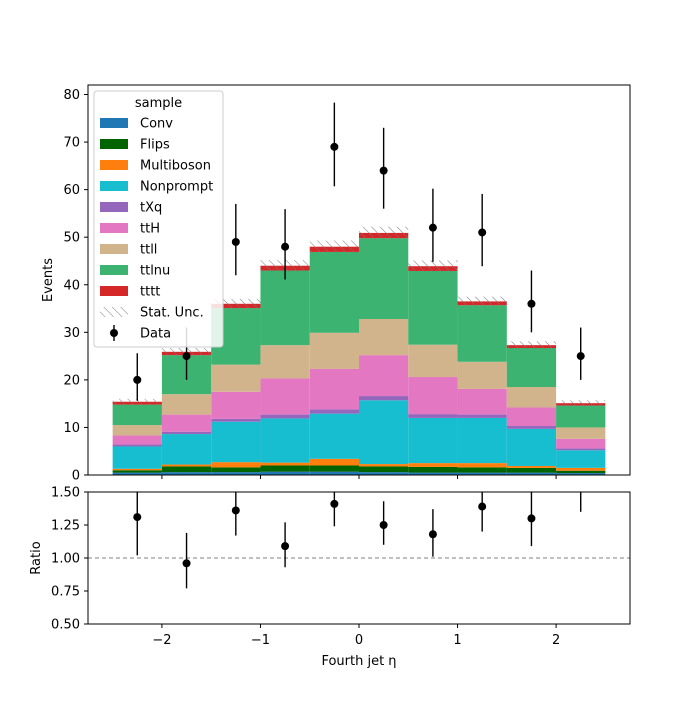 This screenshot has height=704, width=700. What do you see at coordinates (150, 229) in the screenshot?
I see `legend-label: ttH` at bounding box center [150, 229].